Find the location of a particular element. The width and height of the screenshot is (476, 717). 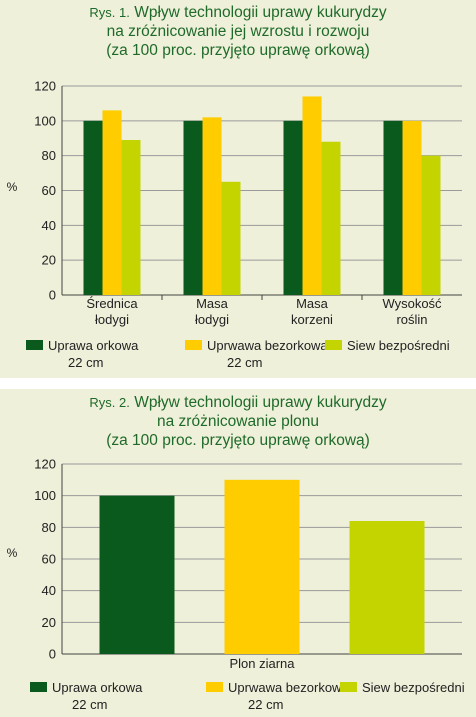

title-line: na zróżnicowanie jej wzrostu i rozwoju is located at coordinates (238, 31).